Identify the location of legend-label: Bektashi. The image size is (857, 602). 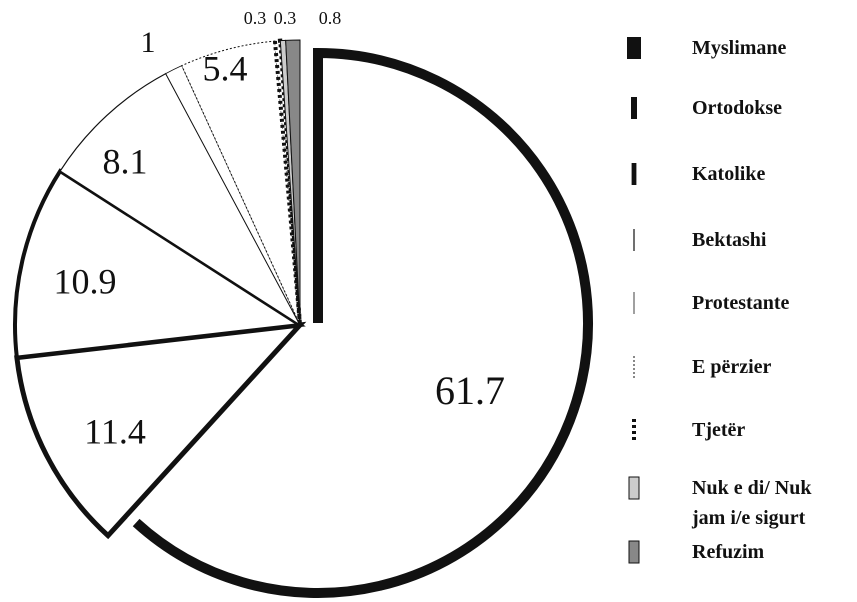
(729, 240).